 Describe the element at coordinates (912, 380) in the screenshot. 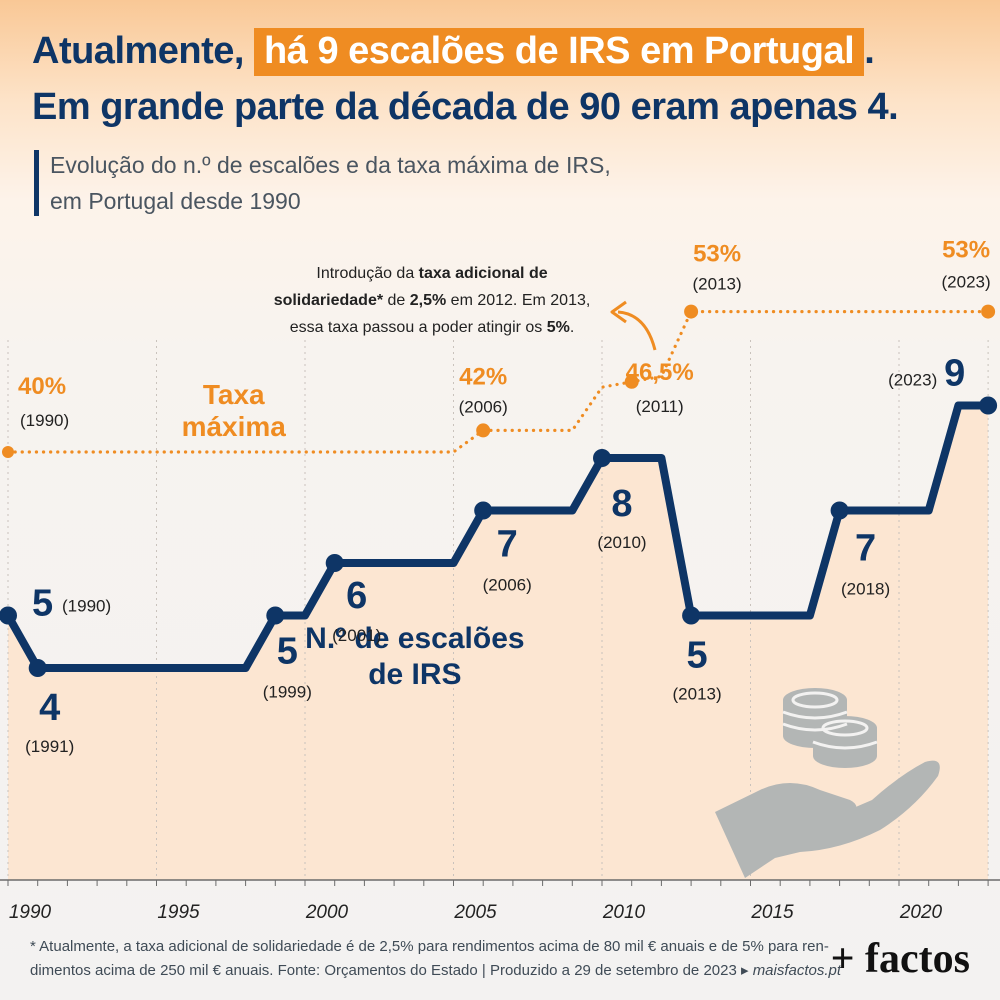

I see `count-year-label: (2023)` at that location.